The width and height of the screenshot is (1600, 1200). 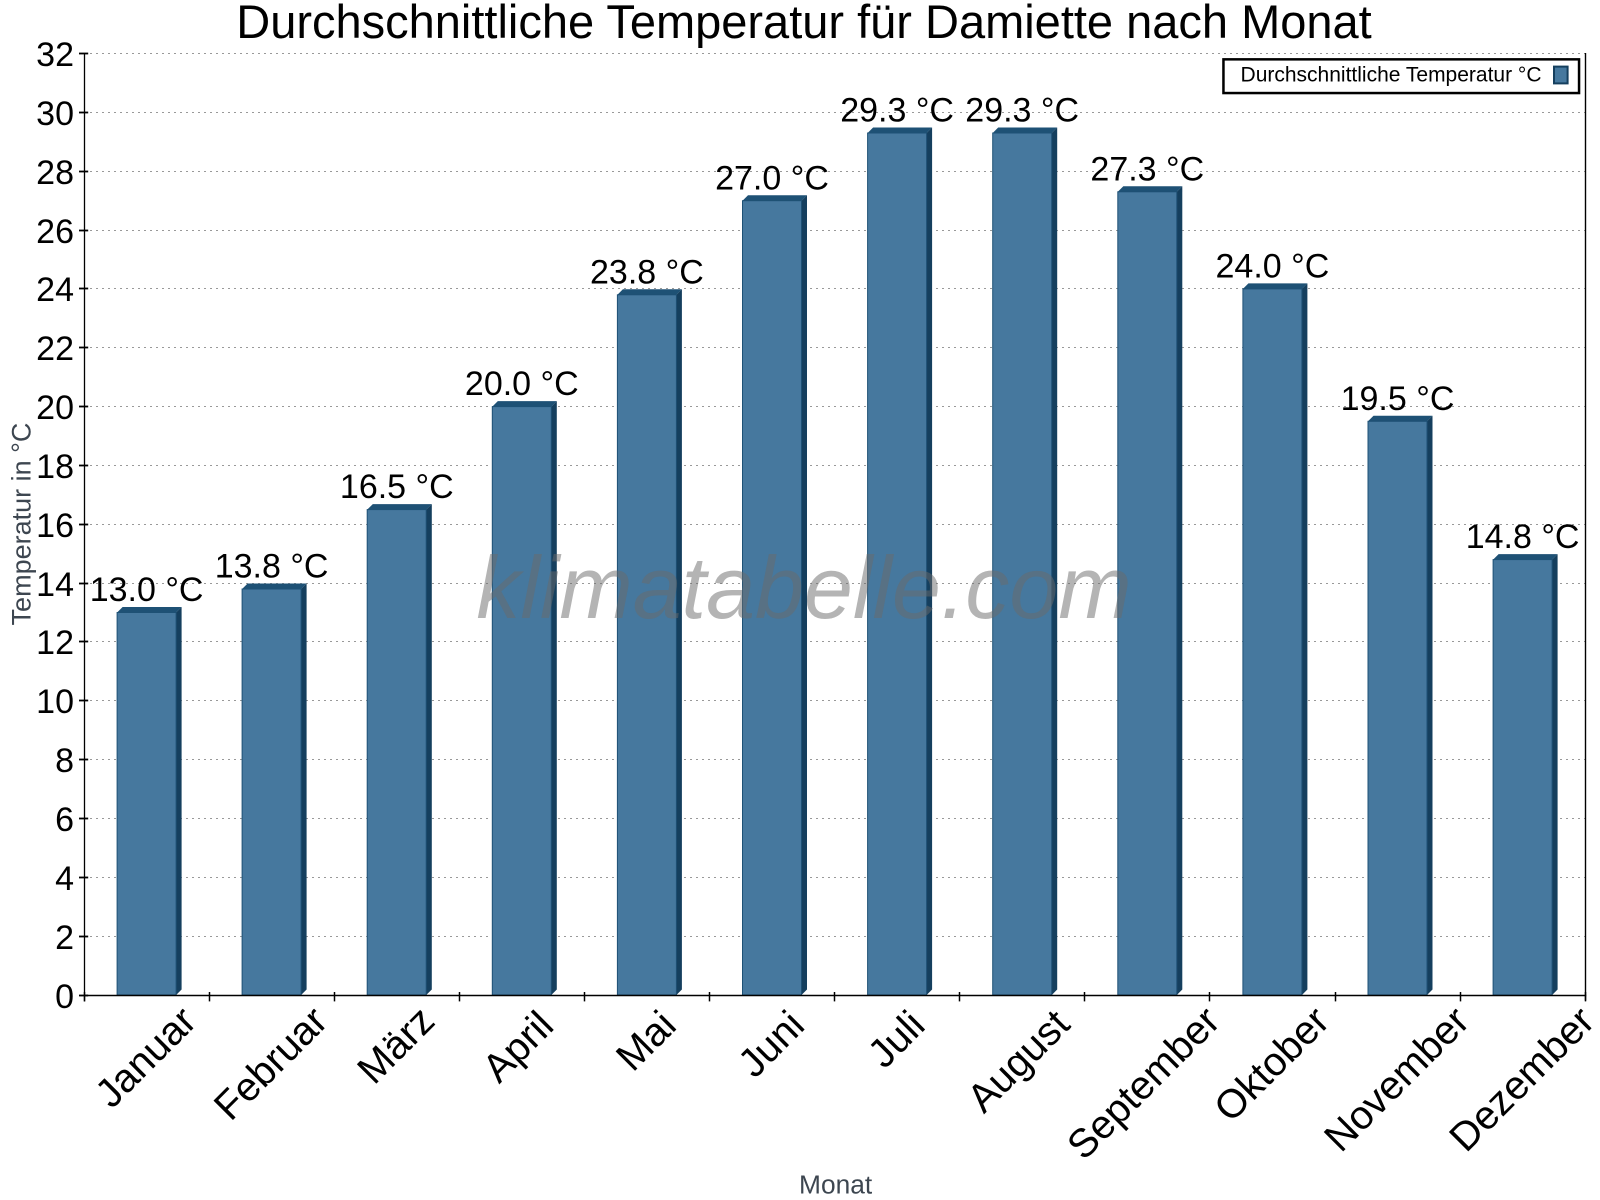 I want to click on svg-text: 13.0 °C, so click(x=147, y=590).